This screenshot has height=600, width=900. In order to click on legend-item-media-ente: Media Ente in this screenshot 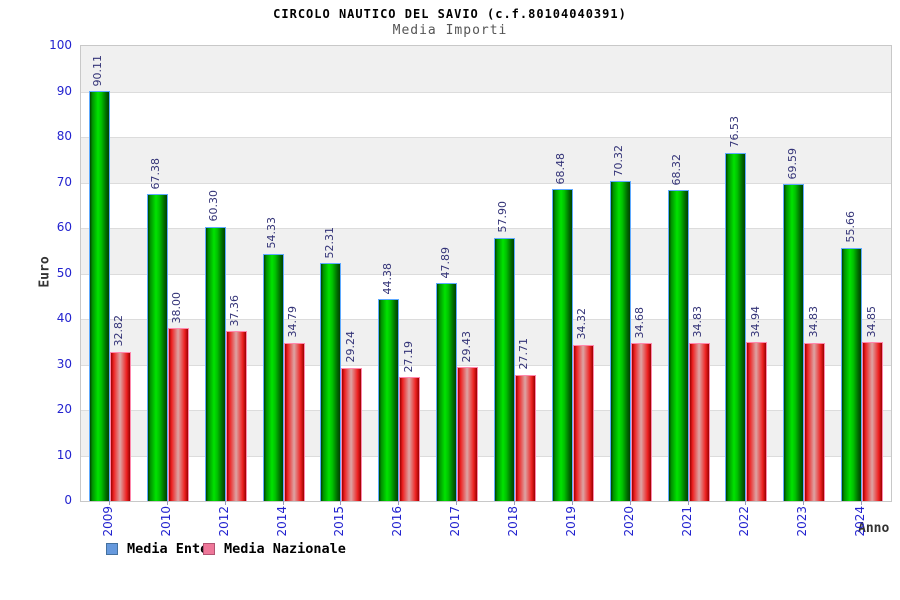, I will do `click(157, 549)`.